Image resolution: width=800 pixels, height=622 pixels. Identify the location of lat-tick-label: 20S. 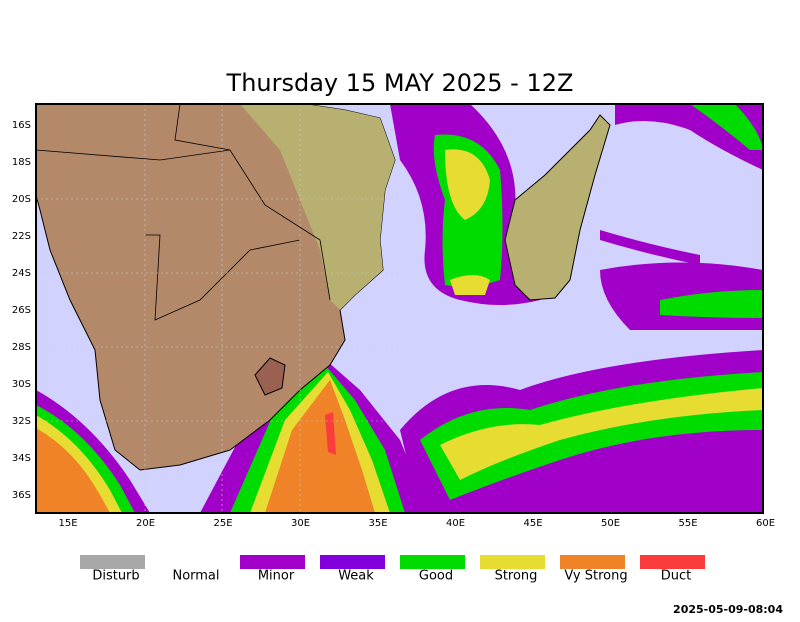
(21, 199).